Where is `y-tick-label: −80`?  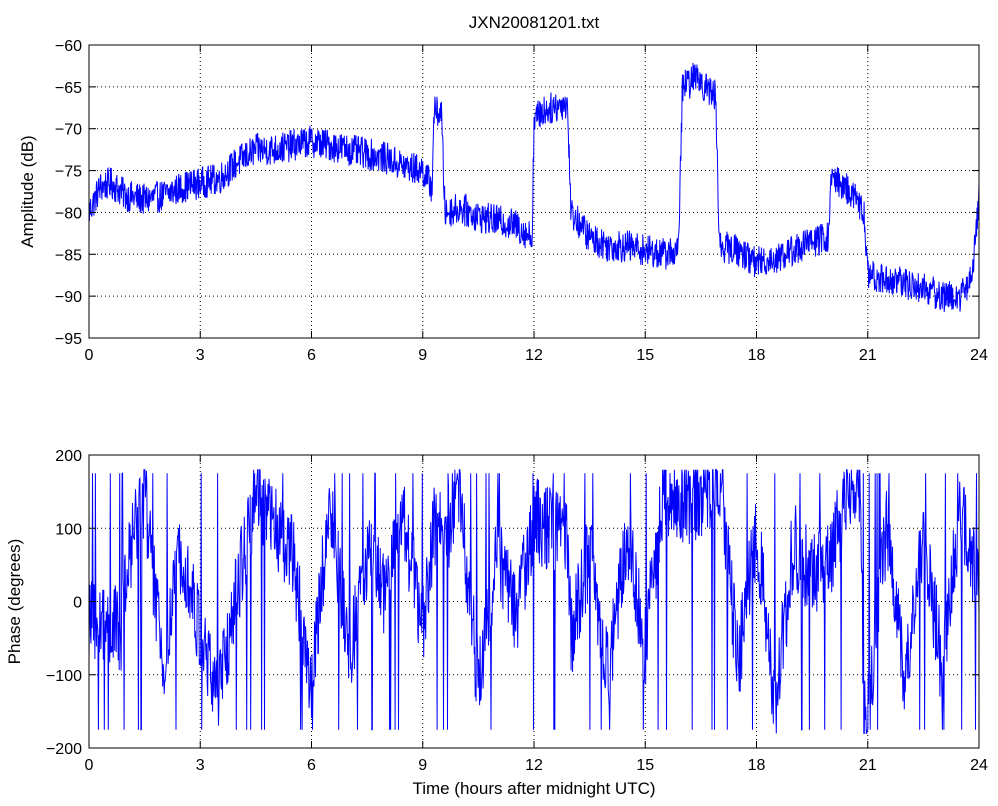
y-tick-label: −80 is located at coordinates (68, 213).